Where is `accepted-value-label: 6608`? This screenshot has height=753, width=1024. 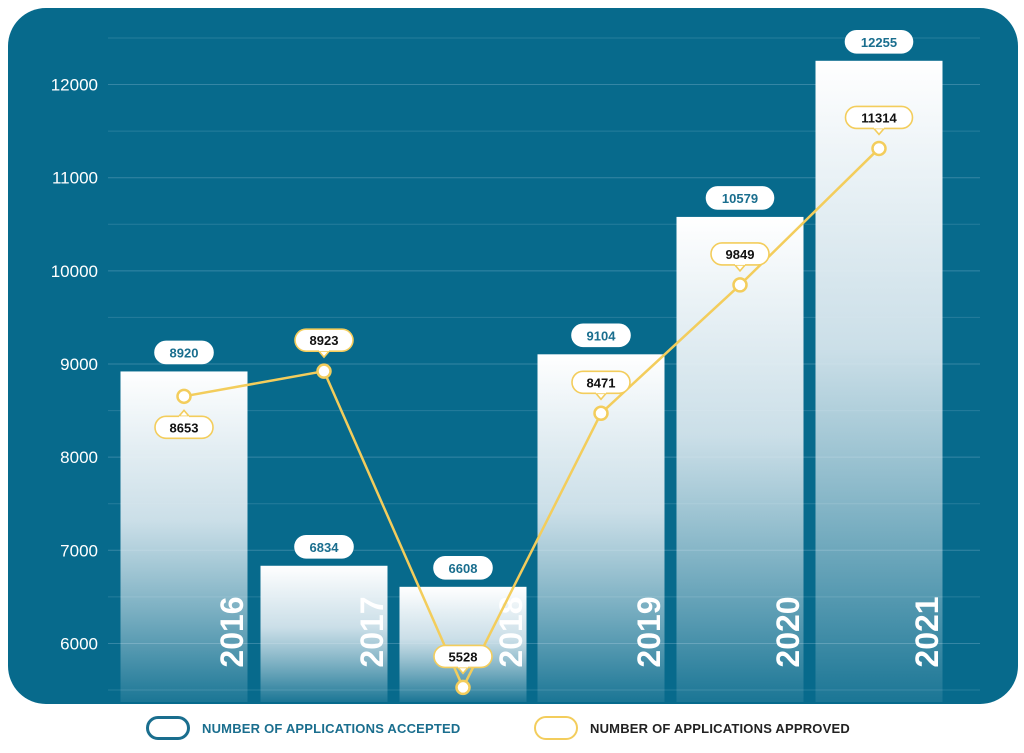 accepted-value-label: 6608 is located at coordinates (463, 568).